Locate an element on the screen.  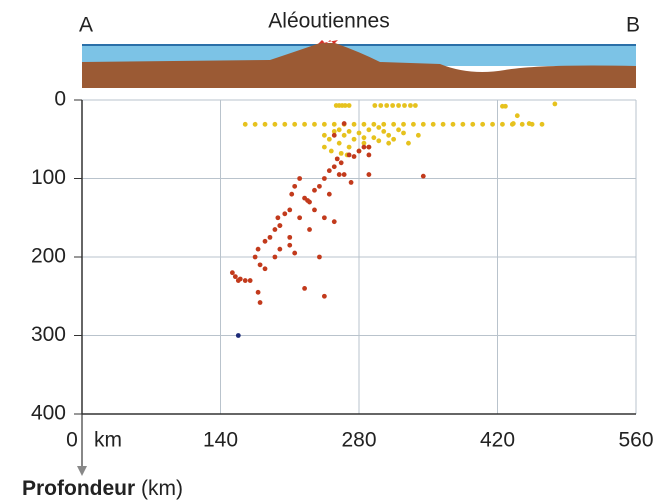
y-tick-label: 400 is located at coordinates (48, 413).